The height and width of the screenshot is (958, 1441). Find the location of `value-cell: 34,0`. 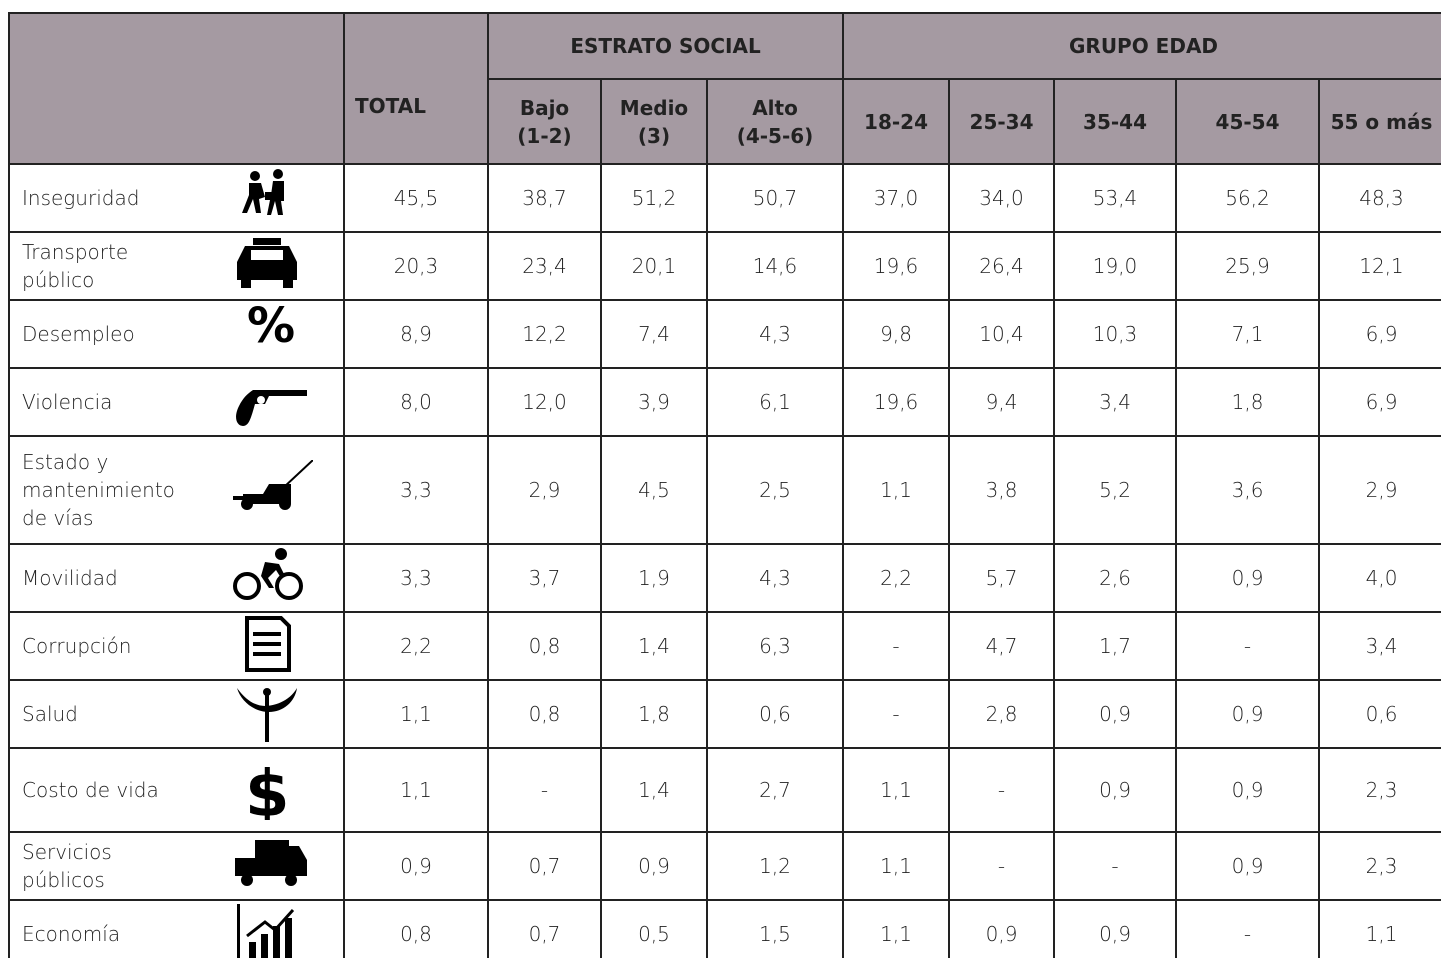

value-cell: 34,0 is located at coordinates (1002, 198).